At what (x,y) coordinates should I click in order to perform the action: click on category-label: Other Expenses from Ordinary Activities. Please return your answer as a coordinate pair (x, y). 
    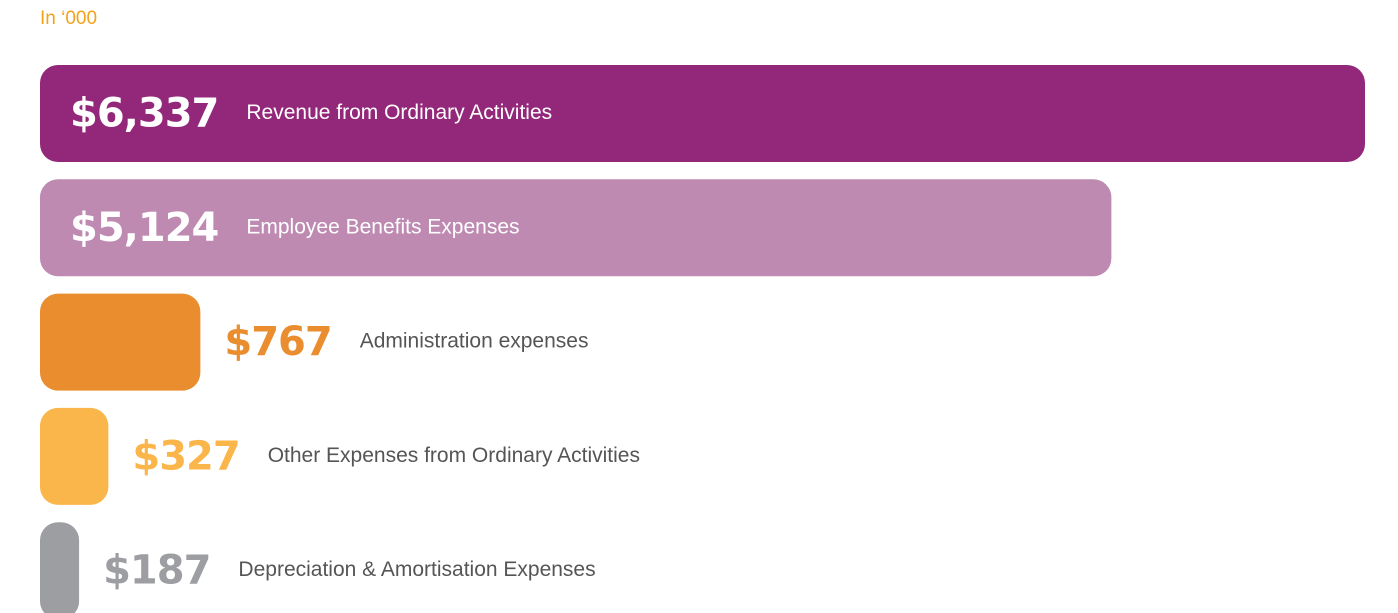
    Looking at the image, I should click on (454, 455).